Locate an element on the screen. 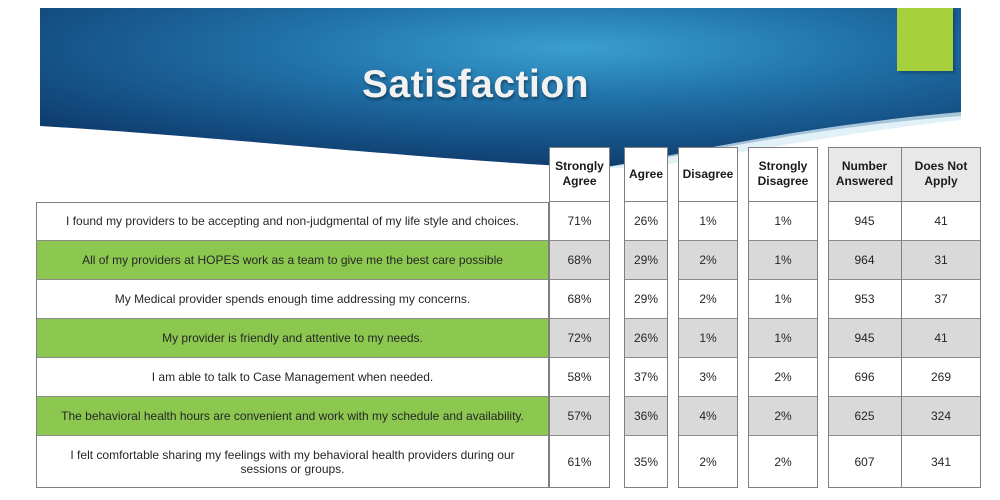  cell-agree: 37% is located at coordinates (646, 377).